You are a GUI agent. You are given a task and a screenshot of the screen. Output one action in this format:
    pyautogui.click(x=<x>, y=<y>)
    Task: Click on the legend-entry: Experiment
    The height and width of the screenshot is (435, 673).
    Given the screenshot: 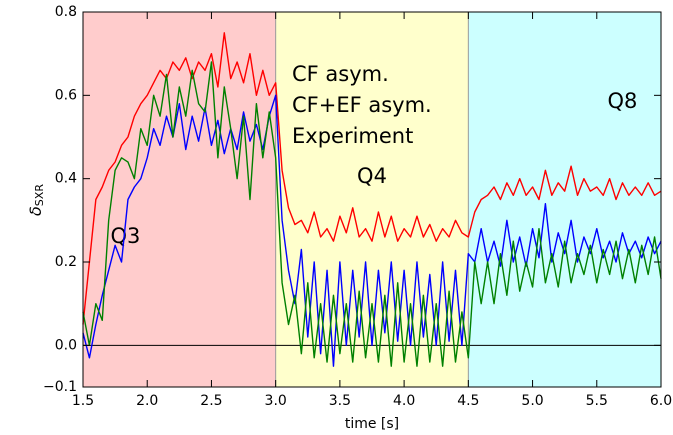 What is the action you would take?
    pyautogui.click(x=352, y=136)
    